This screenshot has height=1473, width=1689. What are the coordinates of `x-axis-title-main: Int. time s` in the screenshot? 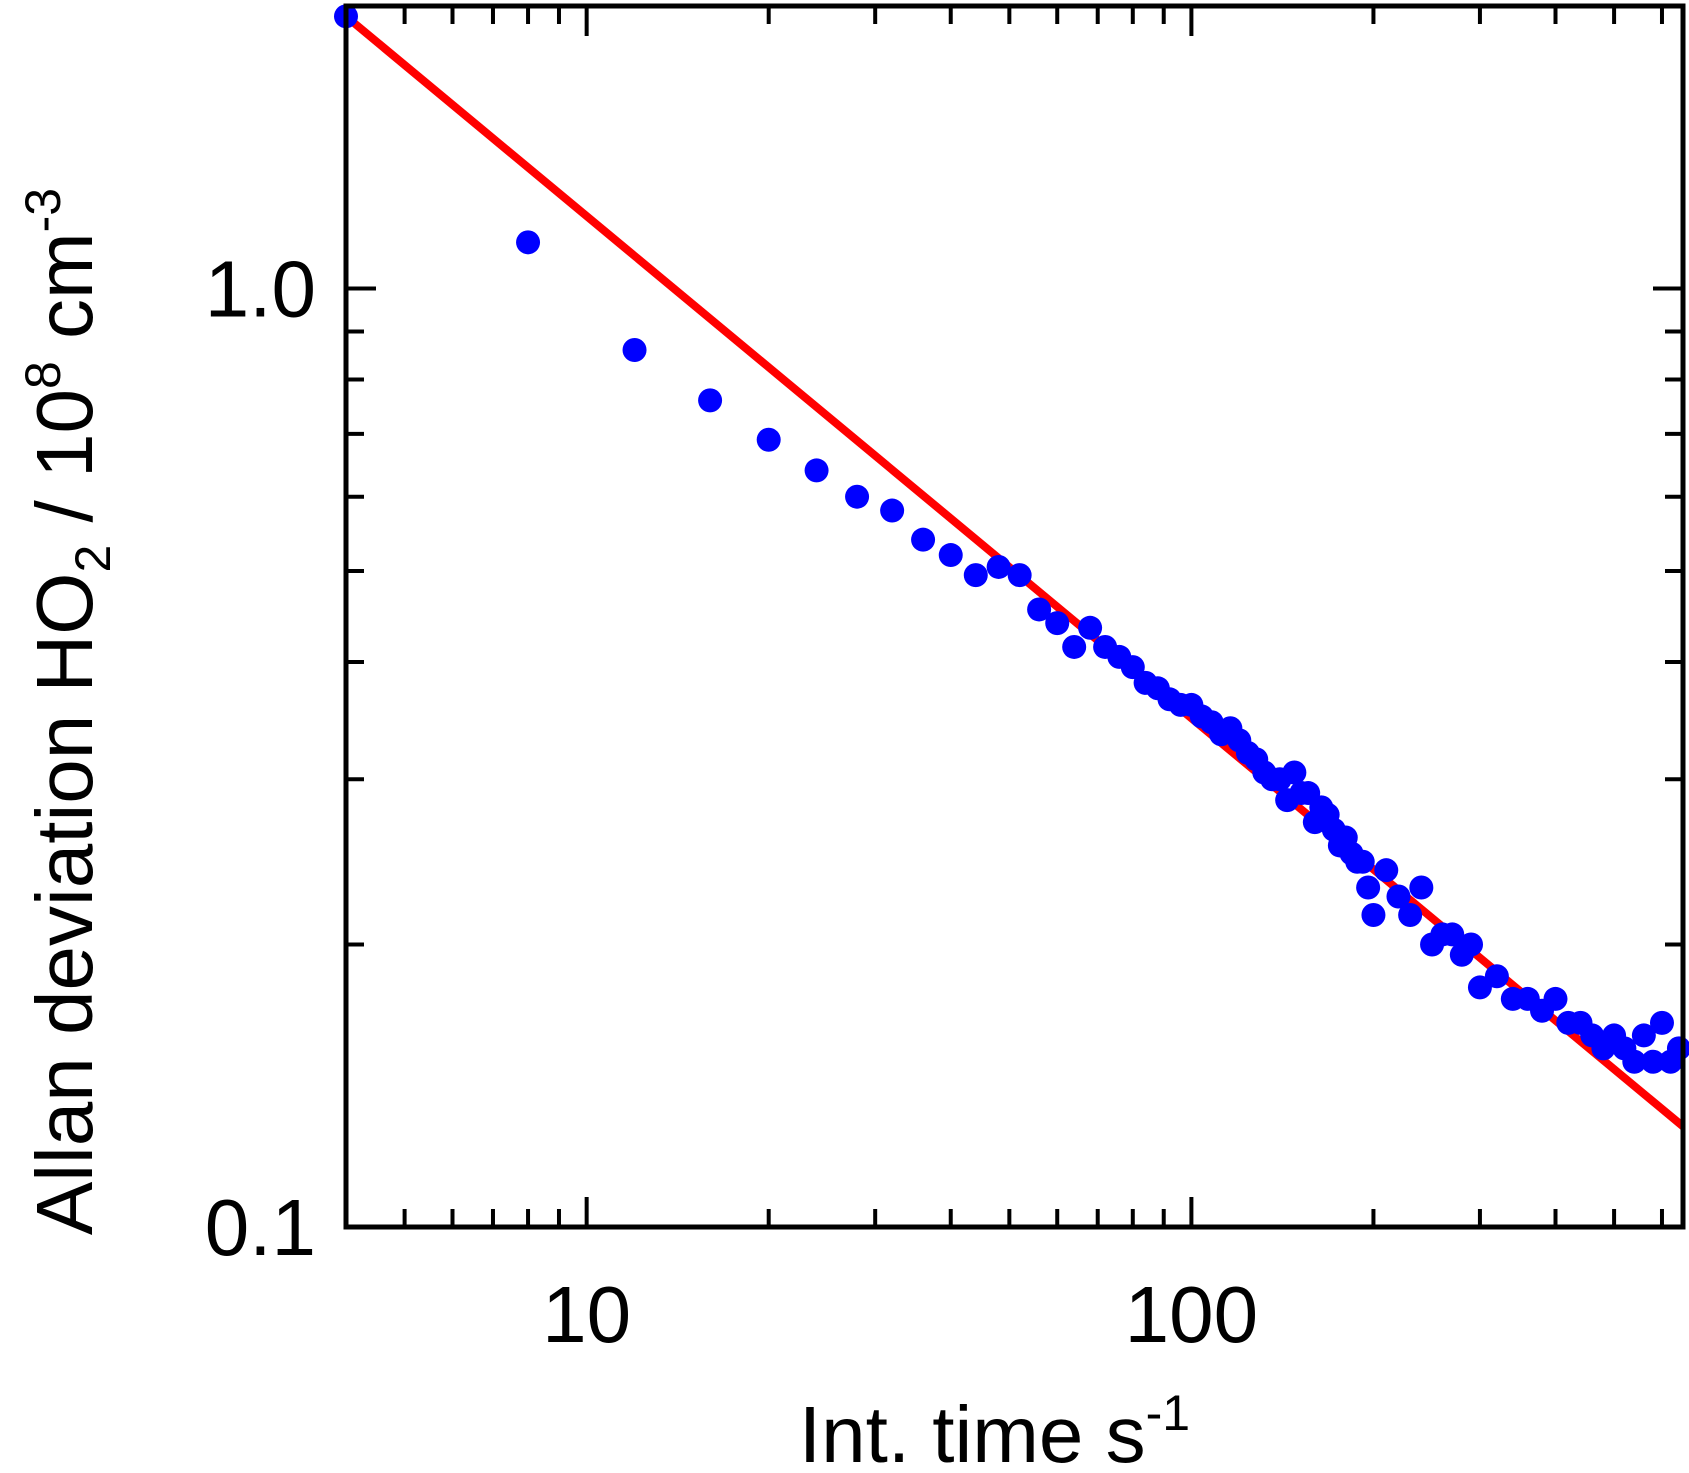 It's located at (972, 1431).